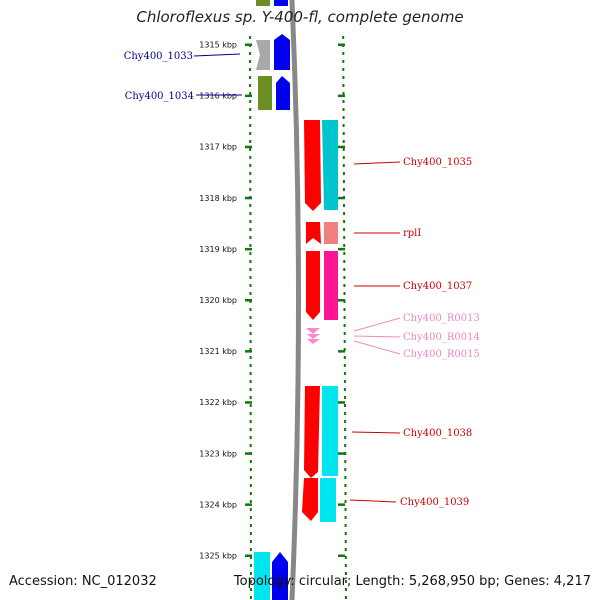 The image size is (600, 600). I want to click on gene-label: Chy400_1035, so click(437, 162).